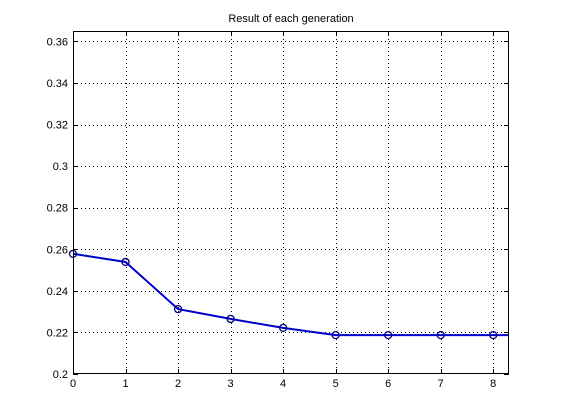 The width and height of the screenshot is (561, 420). Describe the element at coordinates (178, 384) in the screenshot. I see `x-tick-label: 2` at that location.